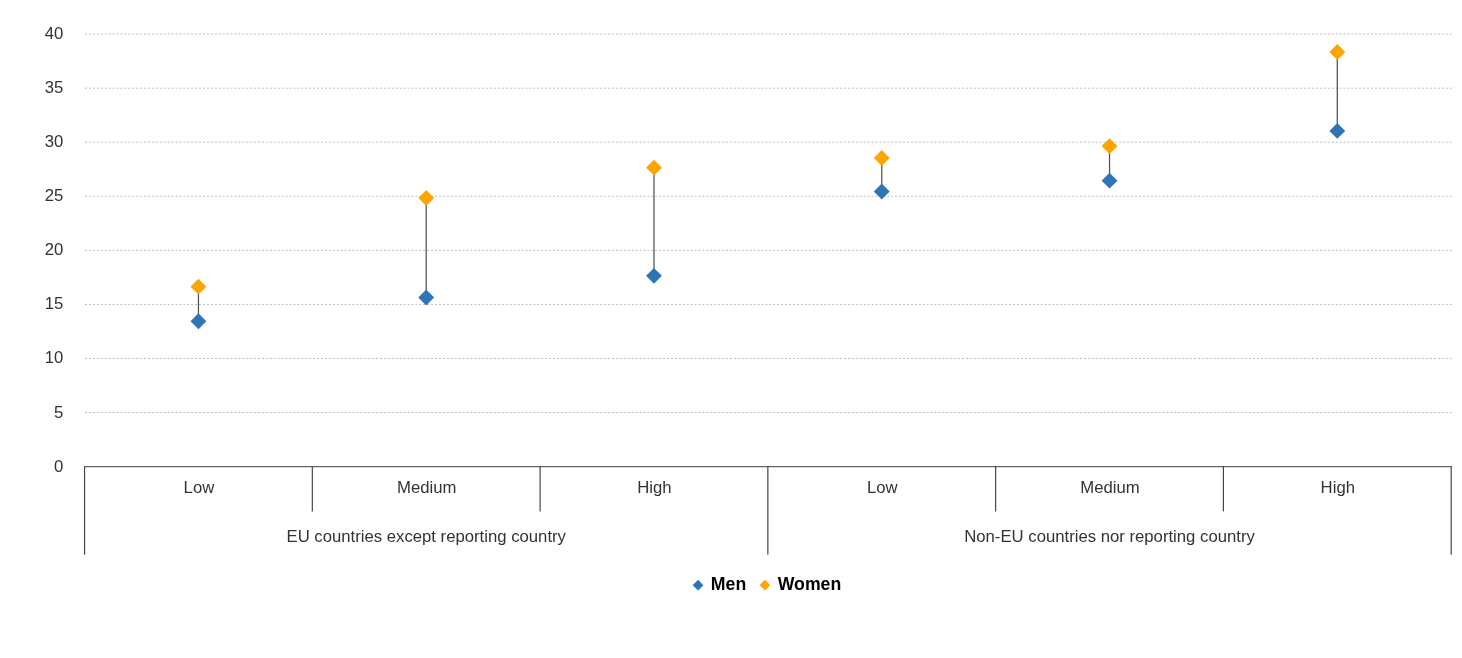  What do you see at coordinates (426, 536) in the screenshot?
I see `text: EU countries except reporting country` at bounding box center [426, 536].